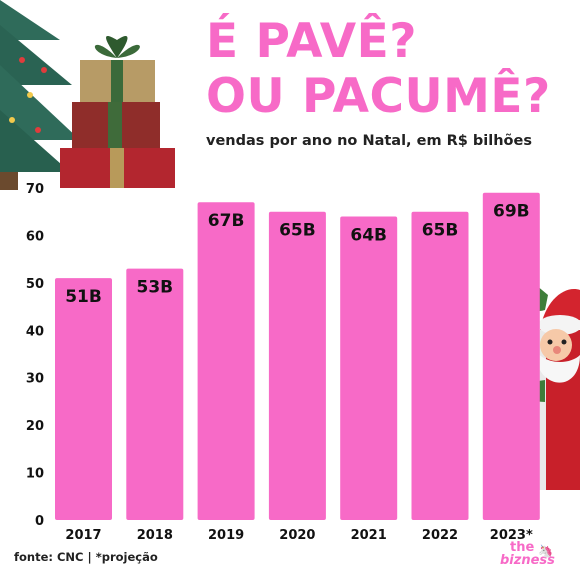  Describe the element at coordinates (35, 284) in the screenshot. I see `y-tick-label: 50` at that location.